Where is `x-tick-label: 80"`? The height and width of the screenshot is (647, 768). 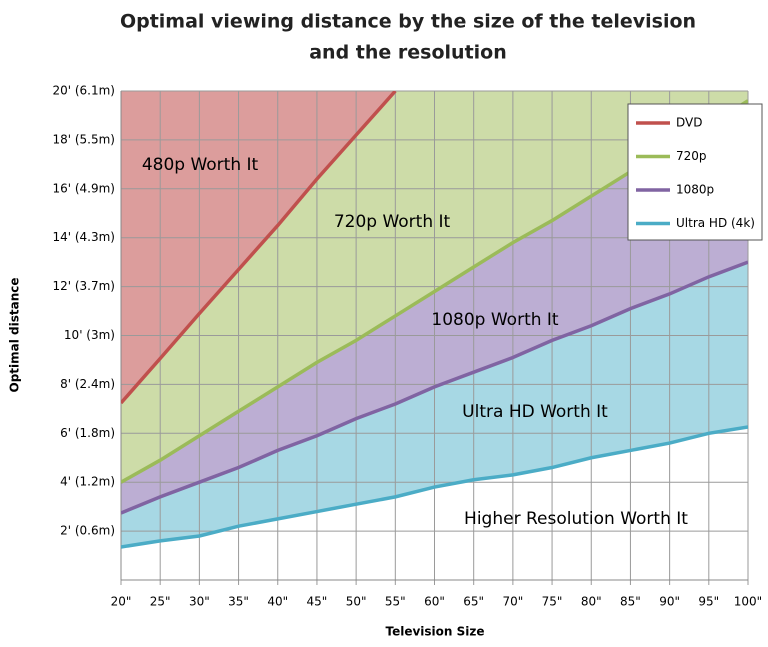
x-tick-label: 80" is located at coordinates (591, 602).